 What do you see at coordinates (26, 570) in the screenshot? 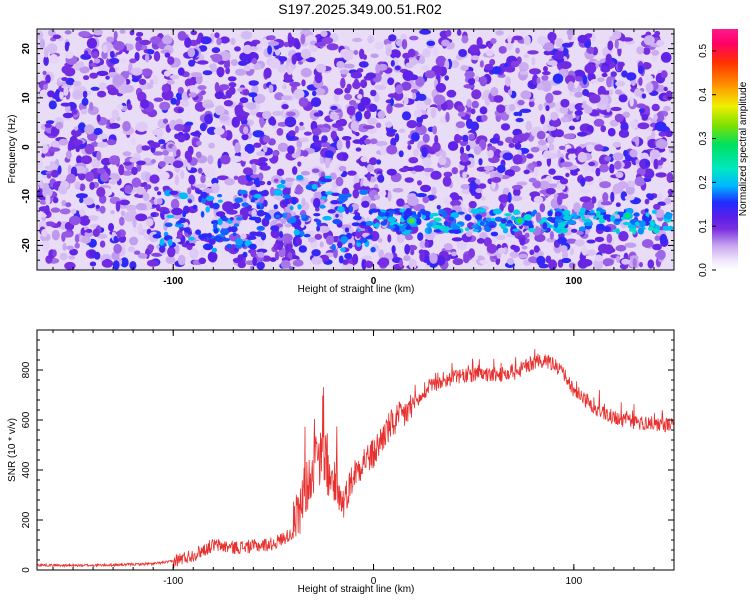
I see `snr-y-tick-label: 0` at bounding box center [26, 570].